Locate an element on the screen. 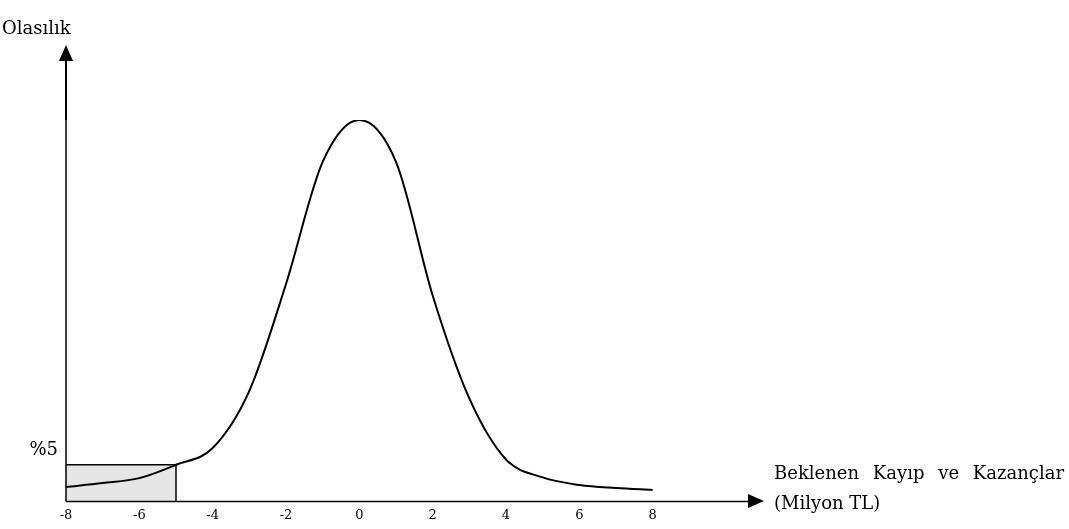 Image resolution: width=1069 pixels, height=529 pixels. x-axis-title: Beklenen Kayıp ve Kazançlar (Milyon TL) is located at coordinates (919, 488).